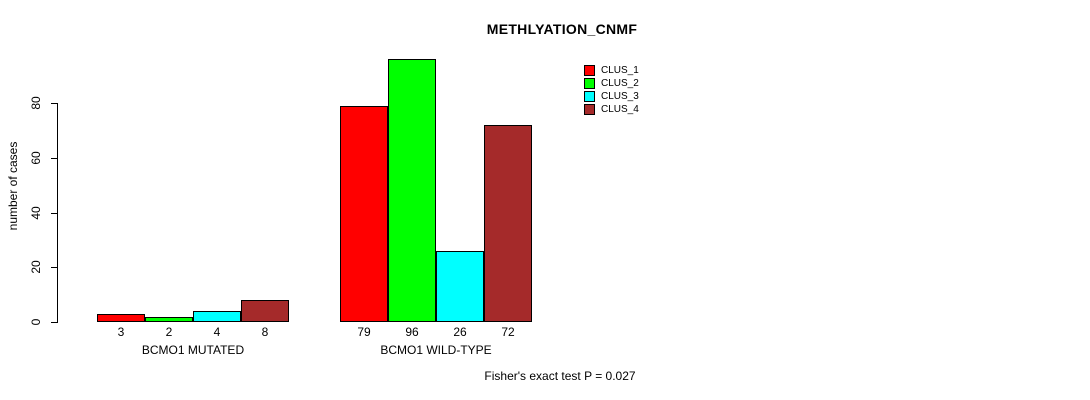 Image resolution: width=1090 pixels, height=400 pixels. Describe the element at coordinates (364, 214) in the screenshot. I see `bar-clus_1-wild-type` at that location.